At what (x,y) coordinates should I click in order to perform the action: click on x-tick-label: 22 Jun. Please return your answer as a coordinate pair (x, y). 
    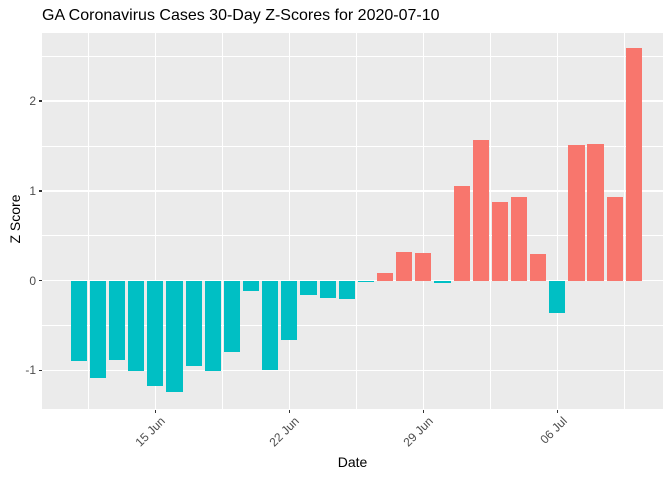
    Looking at the image, I should click on (284, 432).